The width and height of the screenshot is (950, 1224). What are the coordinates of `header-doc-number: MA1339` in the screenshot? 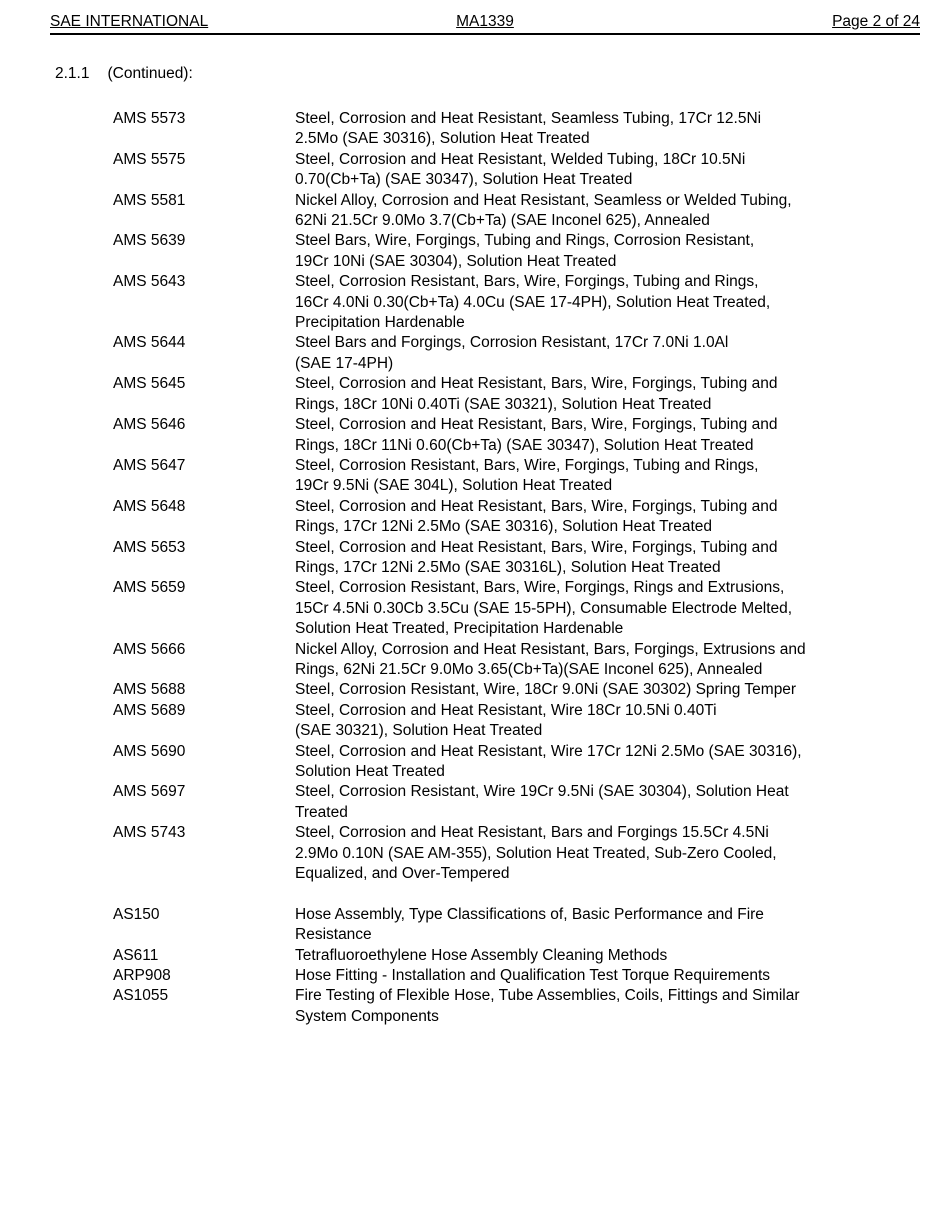 It's located at (485, 21).